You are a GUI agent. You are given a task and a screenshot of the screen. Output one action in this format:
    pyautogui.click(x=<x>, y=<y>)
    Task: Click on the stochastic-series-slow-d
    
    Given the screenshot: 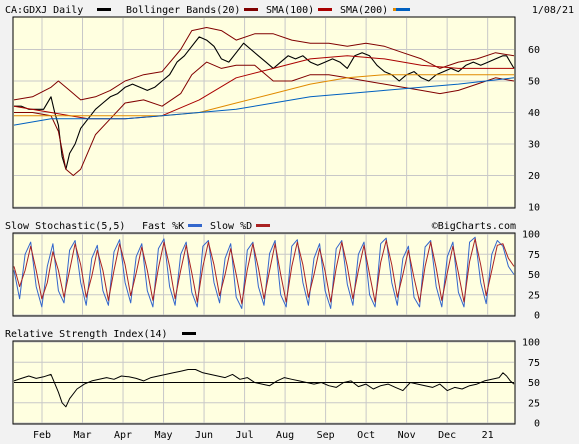 What is the action you would take?
    pyautogui.click(x=264, y=271)
    